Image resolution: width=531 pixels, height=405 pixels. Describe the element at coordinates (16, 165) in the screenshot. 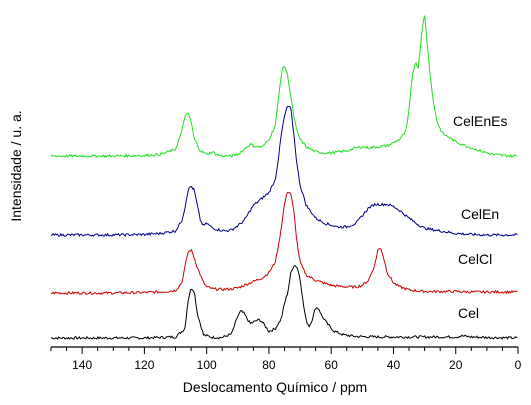

I see `y-axis-label: Intensidade / u. a.` at that location.